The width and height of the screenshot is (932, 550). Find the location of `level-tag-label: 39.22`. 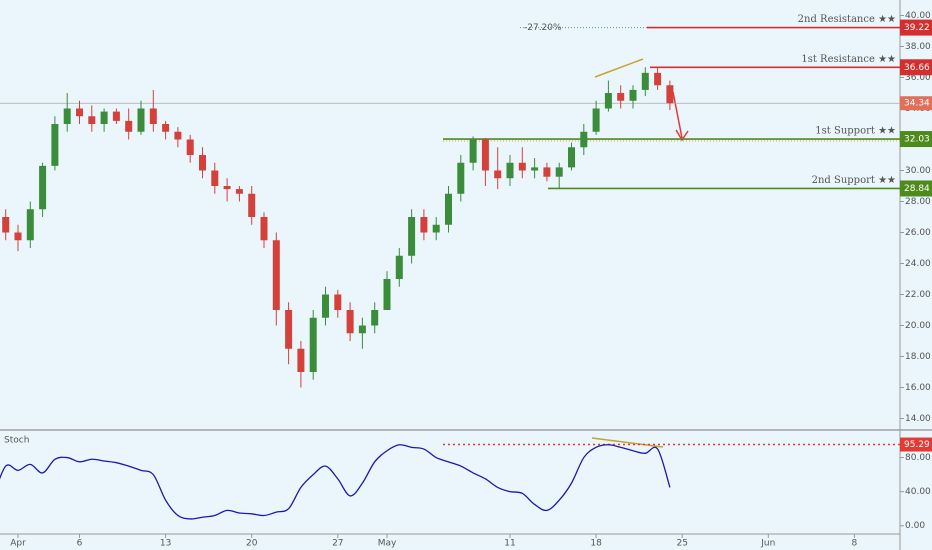

level-tag-label: 39.22 is located at coordinates (917, 28).